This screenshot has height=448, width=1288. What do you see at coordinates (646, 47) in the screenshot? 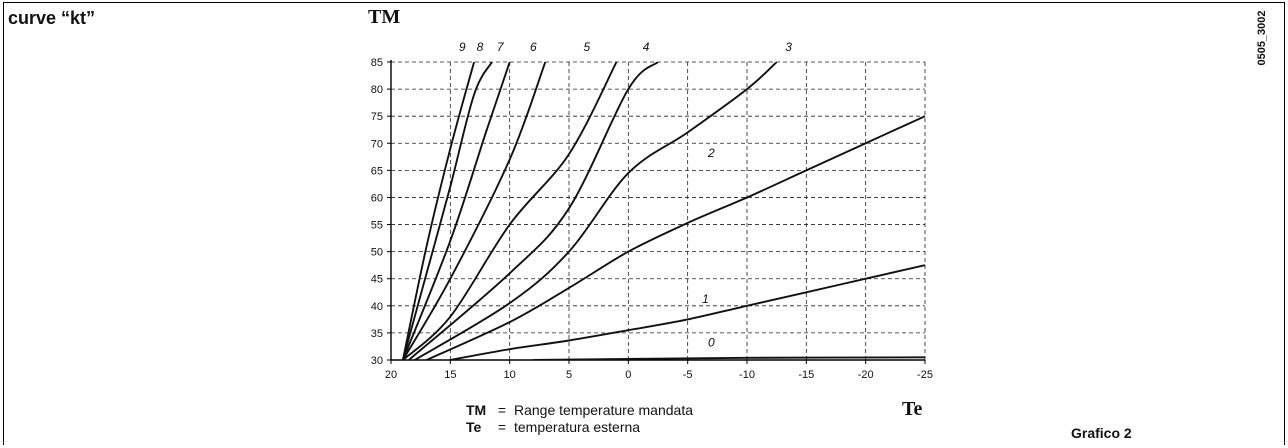
I see `curve-label-4: 4` at bounding box center [646, 47].